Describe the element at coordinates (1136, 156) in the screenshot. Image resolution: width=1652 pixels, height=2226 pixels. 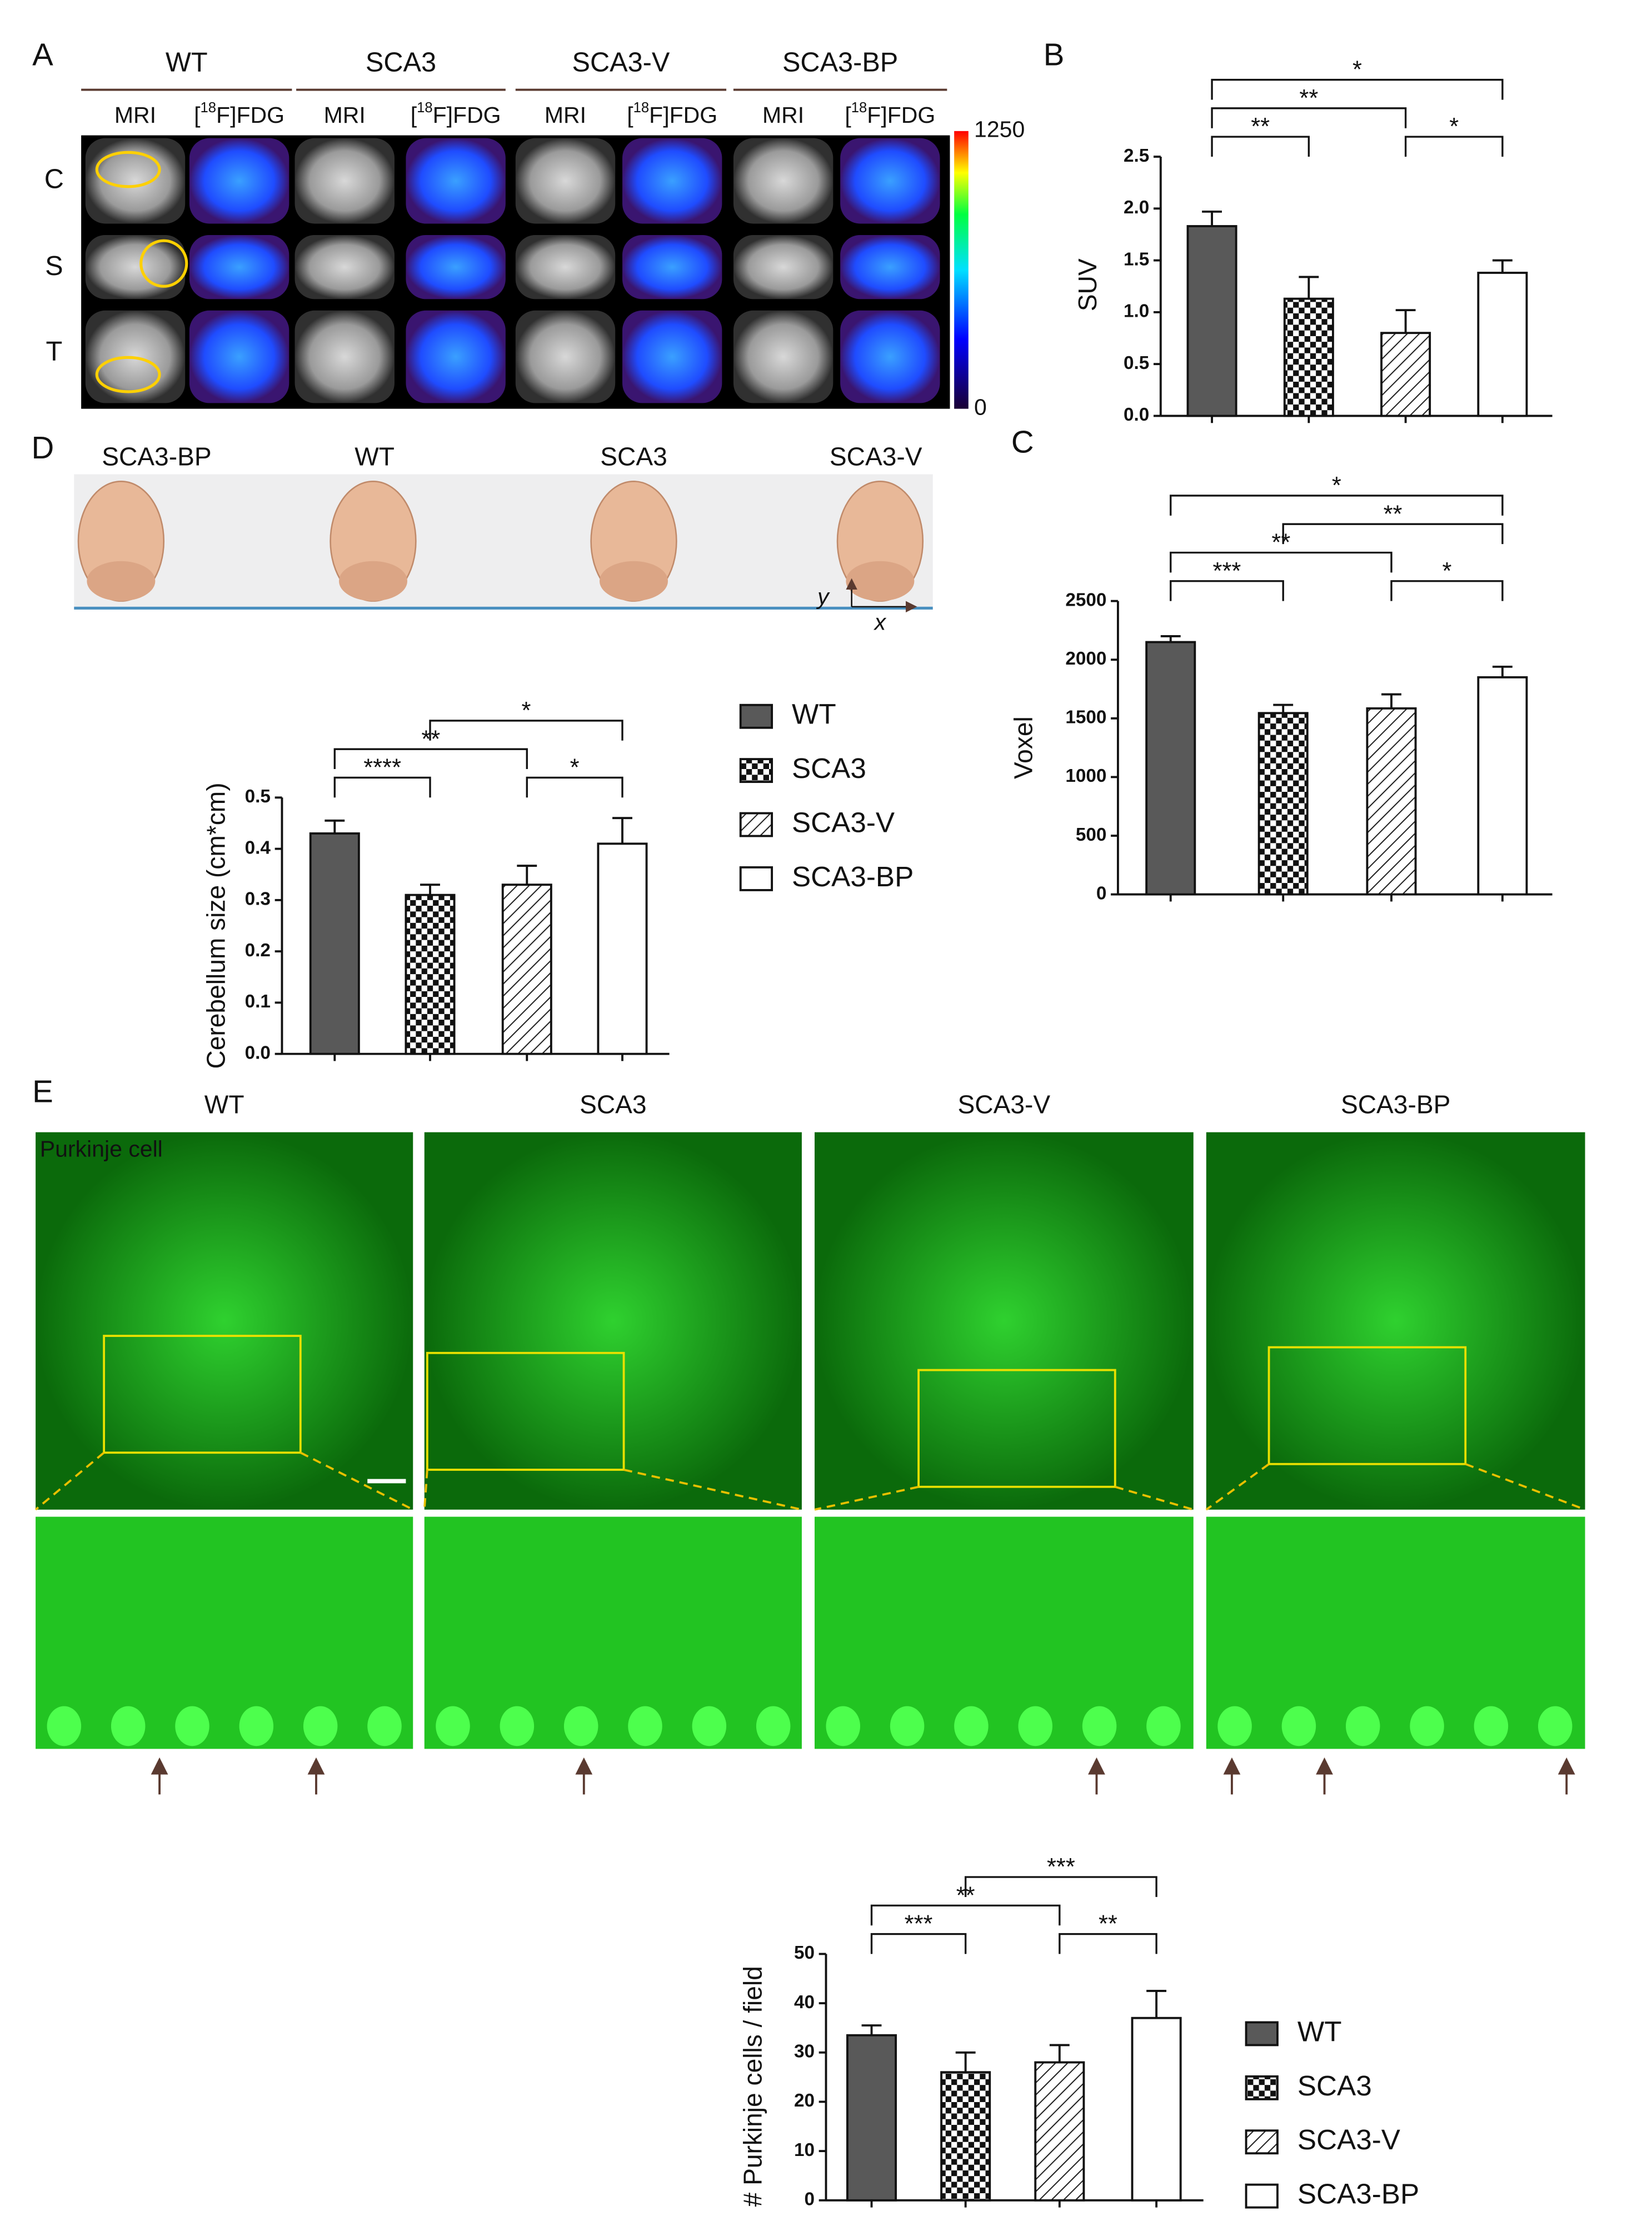
I see `y-tick-label: 2.5` at that location.